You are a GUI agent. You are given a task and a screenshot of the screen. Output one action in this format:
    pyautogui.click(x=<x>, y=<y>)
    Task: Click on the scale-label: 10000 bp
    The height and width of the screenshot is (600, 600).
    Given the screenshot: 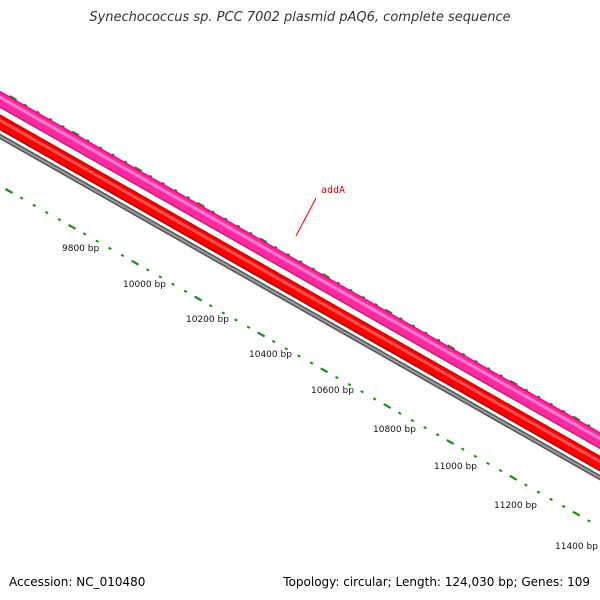 What is the action you would take?
    pyautogui.click(x=144, y=285)
    